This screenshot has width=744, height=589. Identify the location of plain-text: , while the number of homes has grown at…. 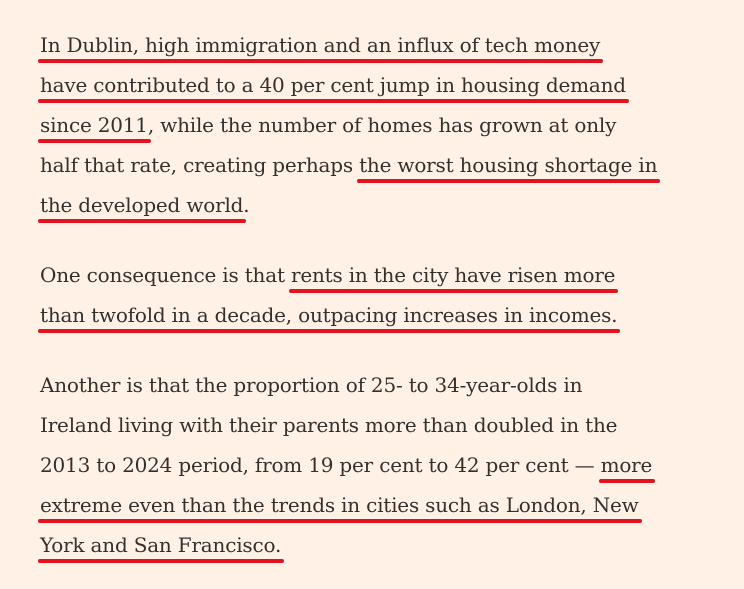
(382, 125).